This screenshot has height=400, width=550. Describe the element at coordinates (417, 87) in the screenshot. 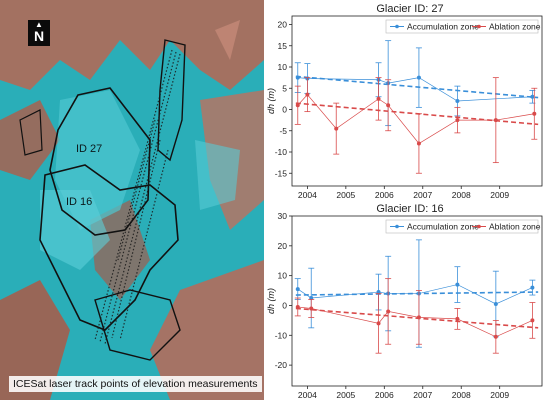

I see `accumulation-trend-line` at that location.